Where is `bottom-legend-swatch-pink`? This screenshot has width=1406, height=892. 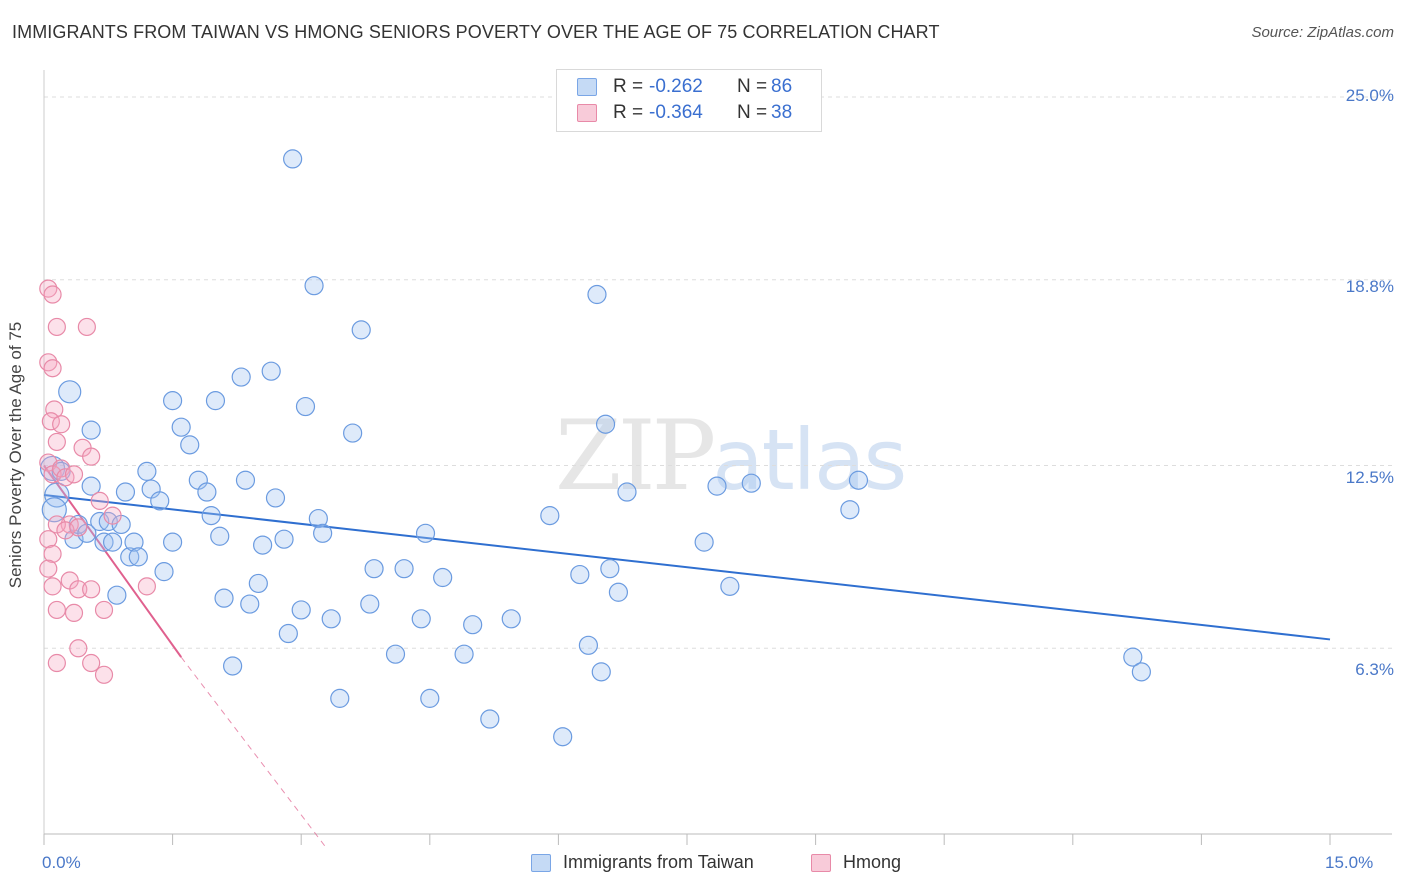
bottom-legend-swatch-pink is located at coordinates (821, 863).